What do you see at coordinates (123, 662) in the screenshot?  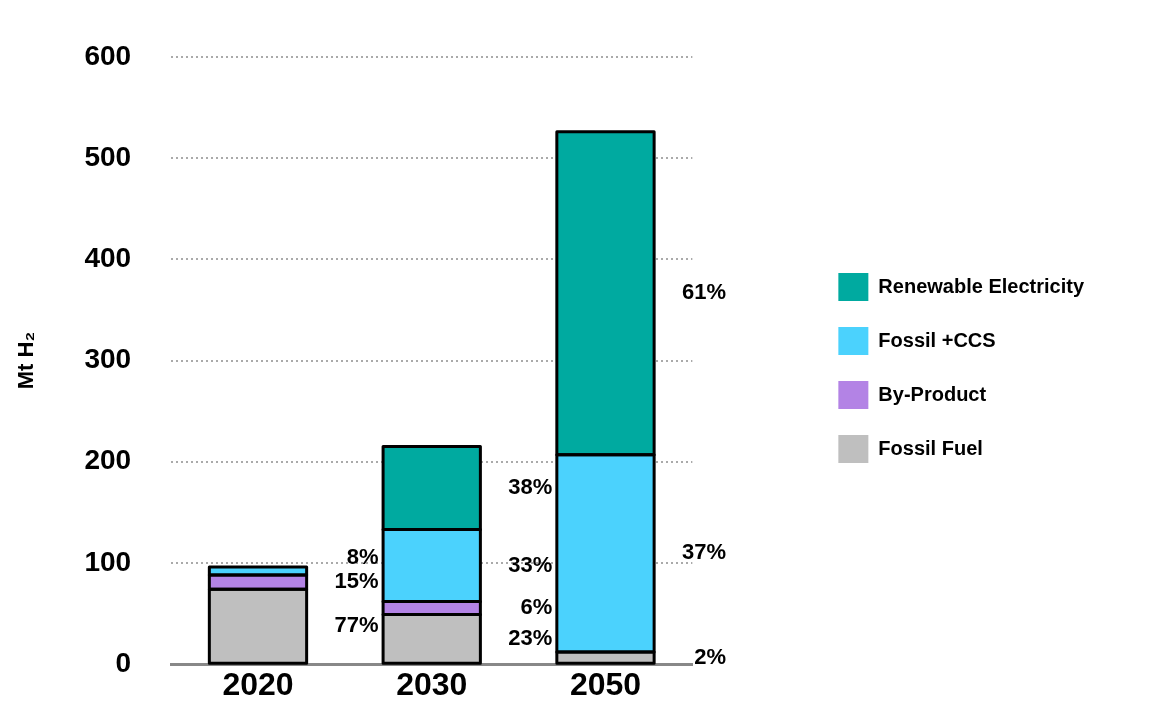 I see `y-tick-label: 0` at bounding box center [123, 662].